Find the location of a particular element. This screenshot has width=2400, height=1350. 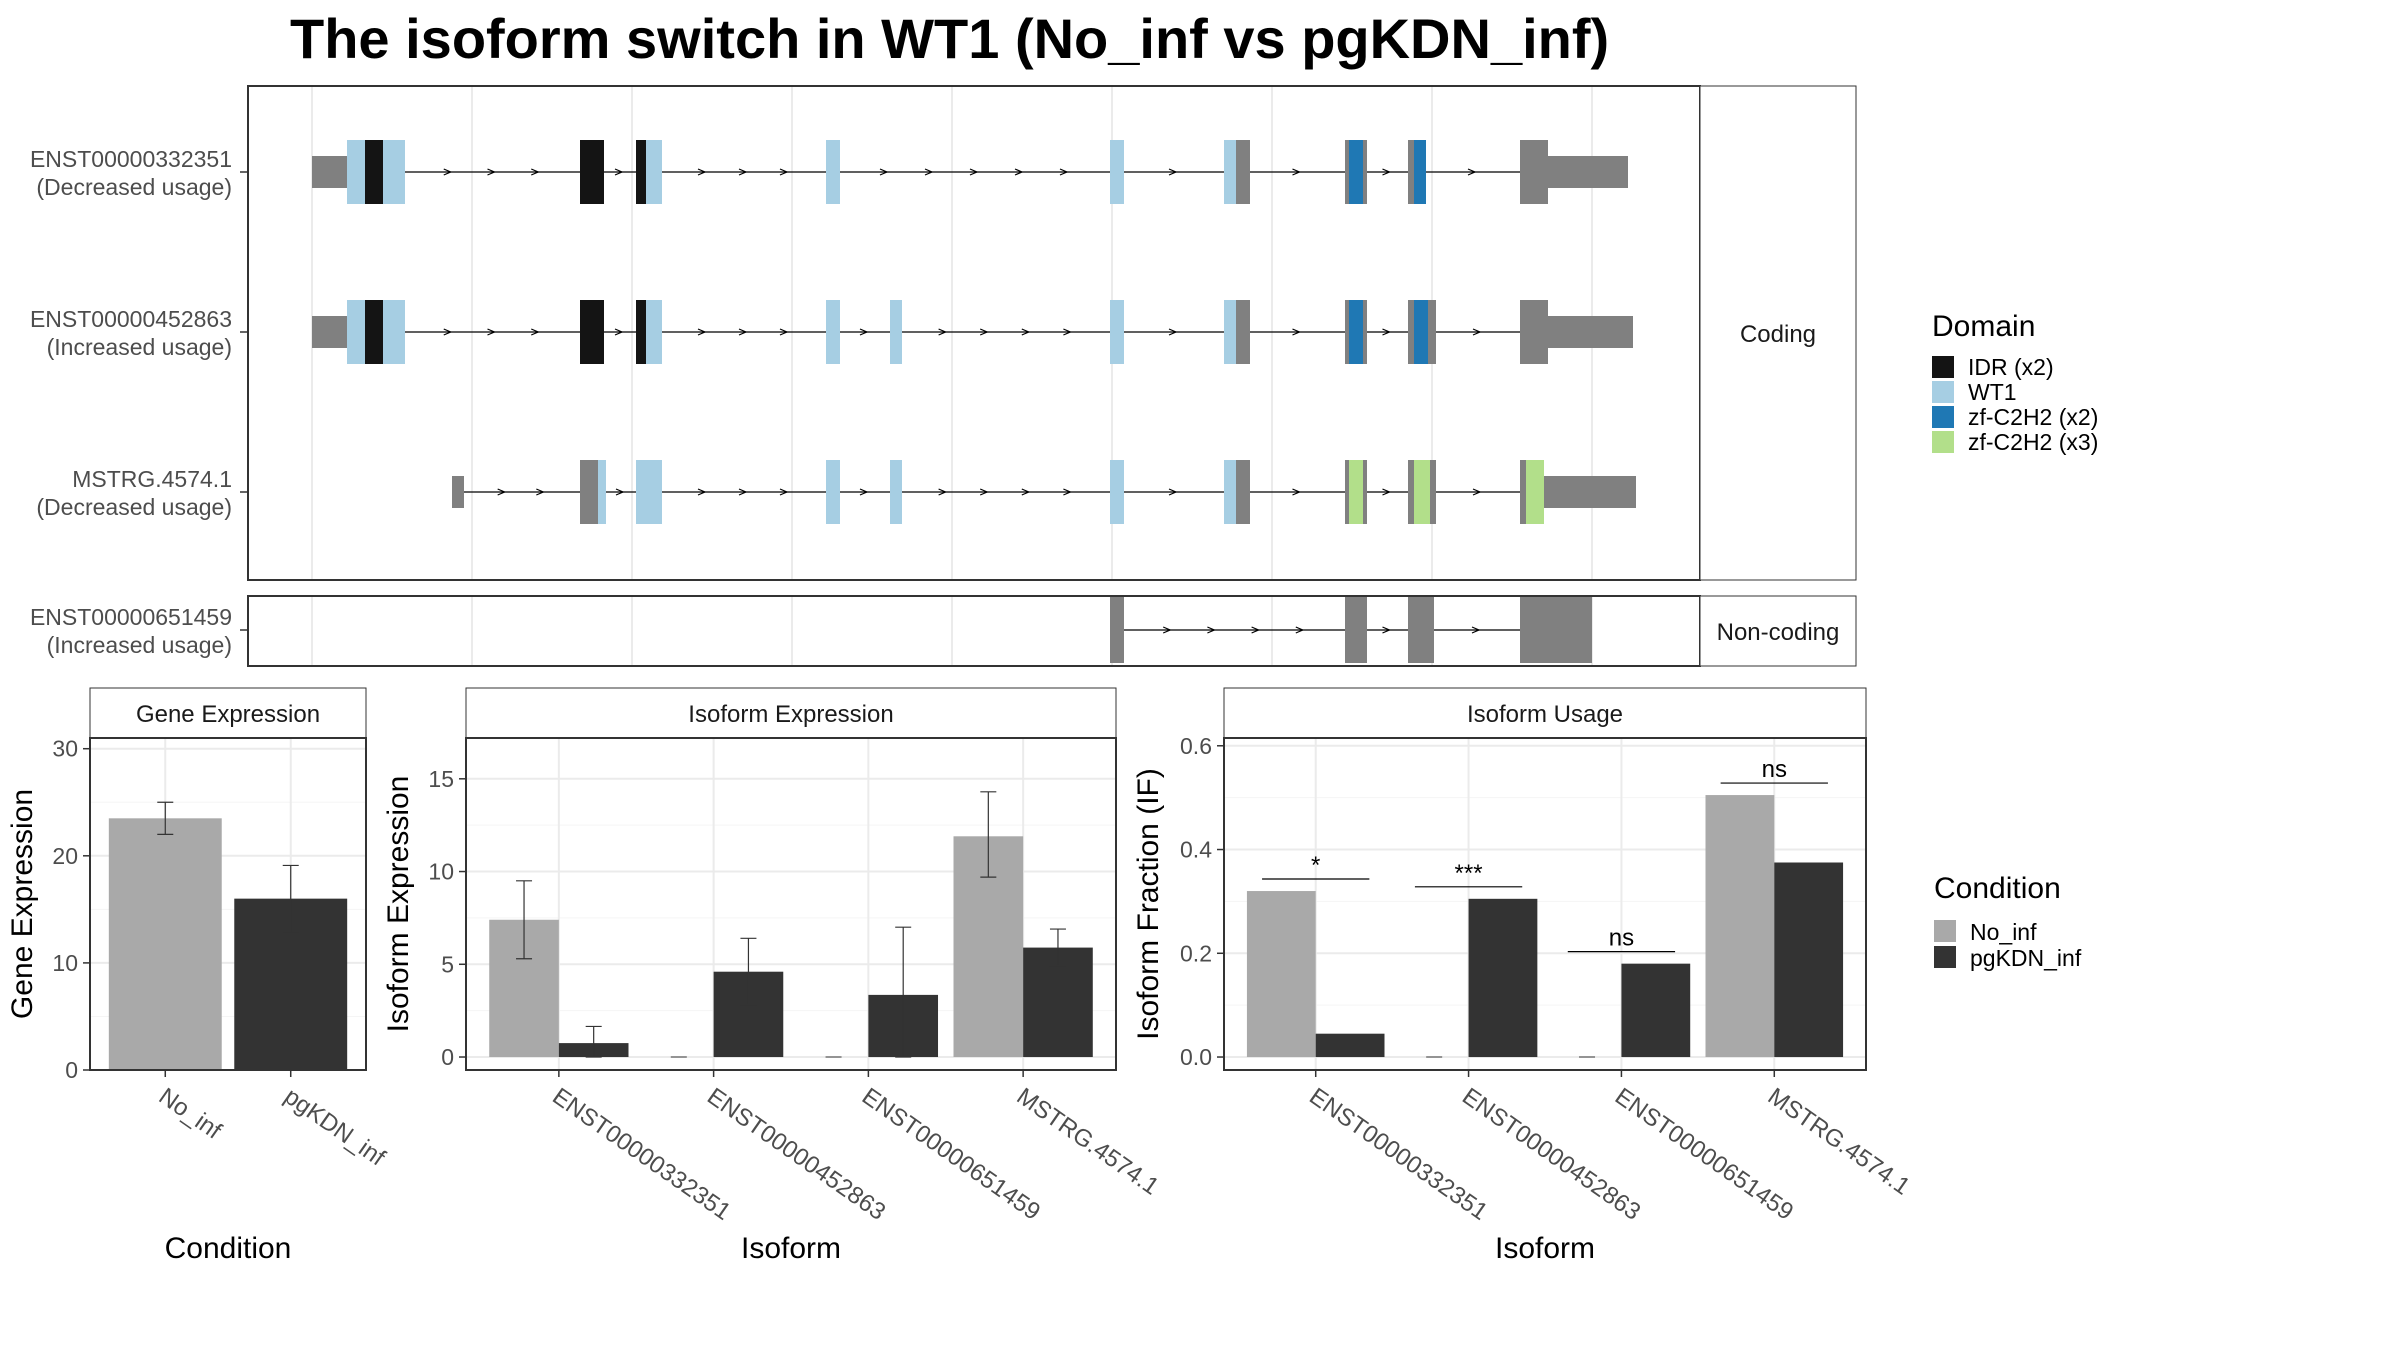

y-tick-label: 0.6 is located at coordinates (1196, 746).